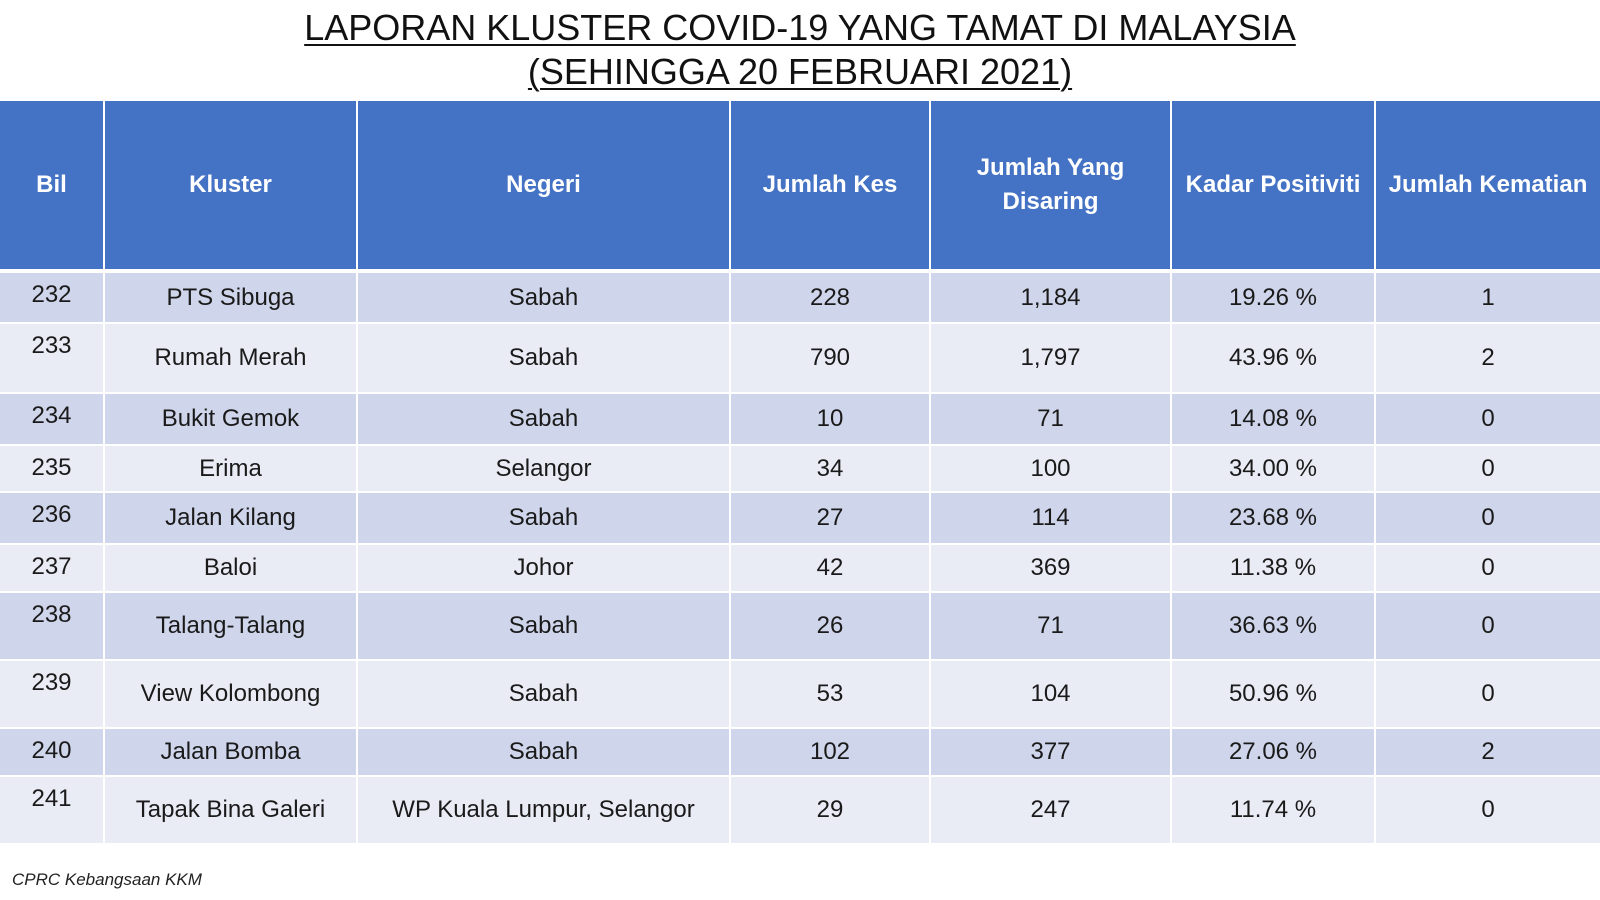 Image resolution: width=1600 pixels, height=900 pixels. Describe the element at coordinates (1050, 752) in the screenshot. I see `cell-jumlah-disaring: 377` at that location.